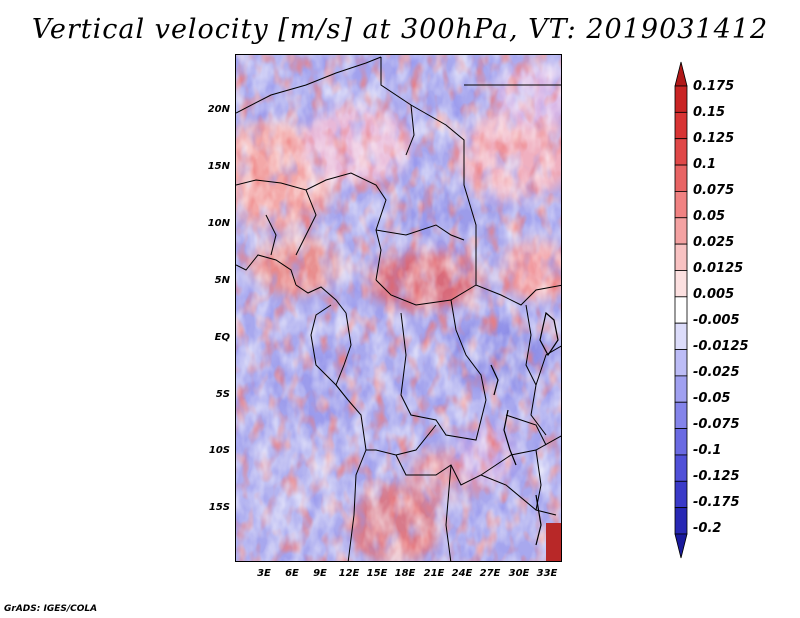 Image resolution: width=800 pixels, height=618 pixels. I want to click on lat-tick-label: 10S, so click(219, 450).